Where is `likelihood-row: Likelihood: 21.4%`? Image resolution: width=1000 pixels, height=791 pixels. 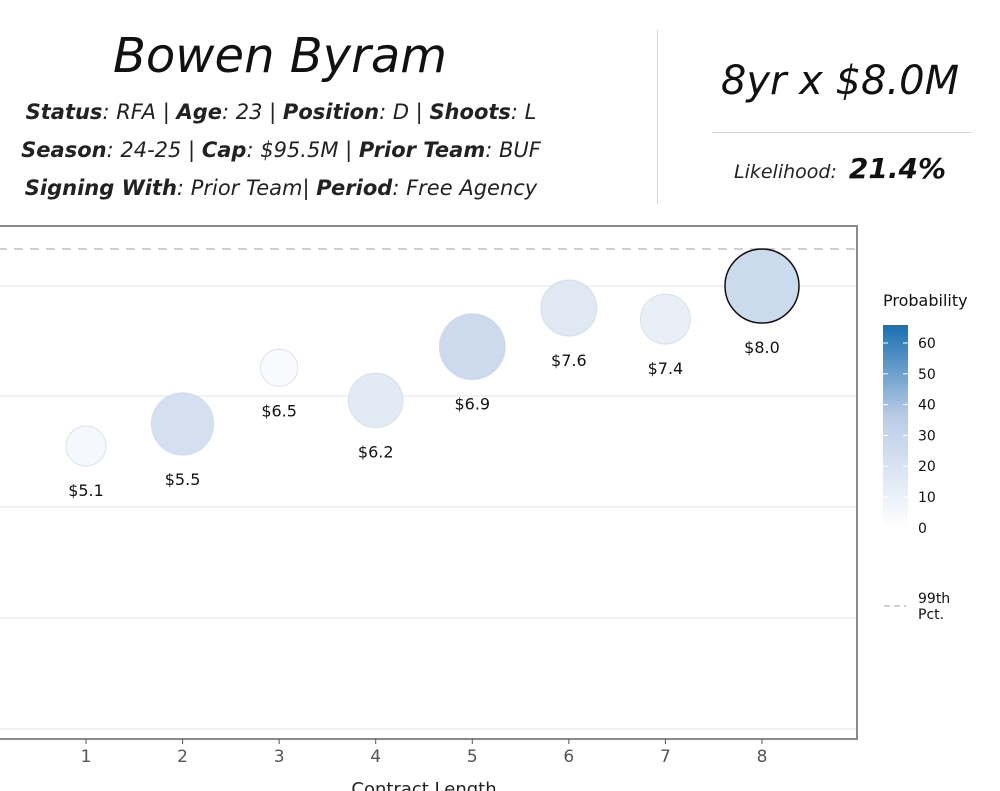
likelihood-row: Likelihood: 21.4% is located at coordinates (840, 168).